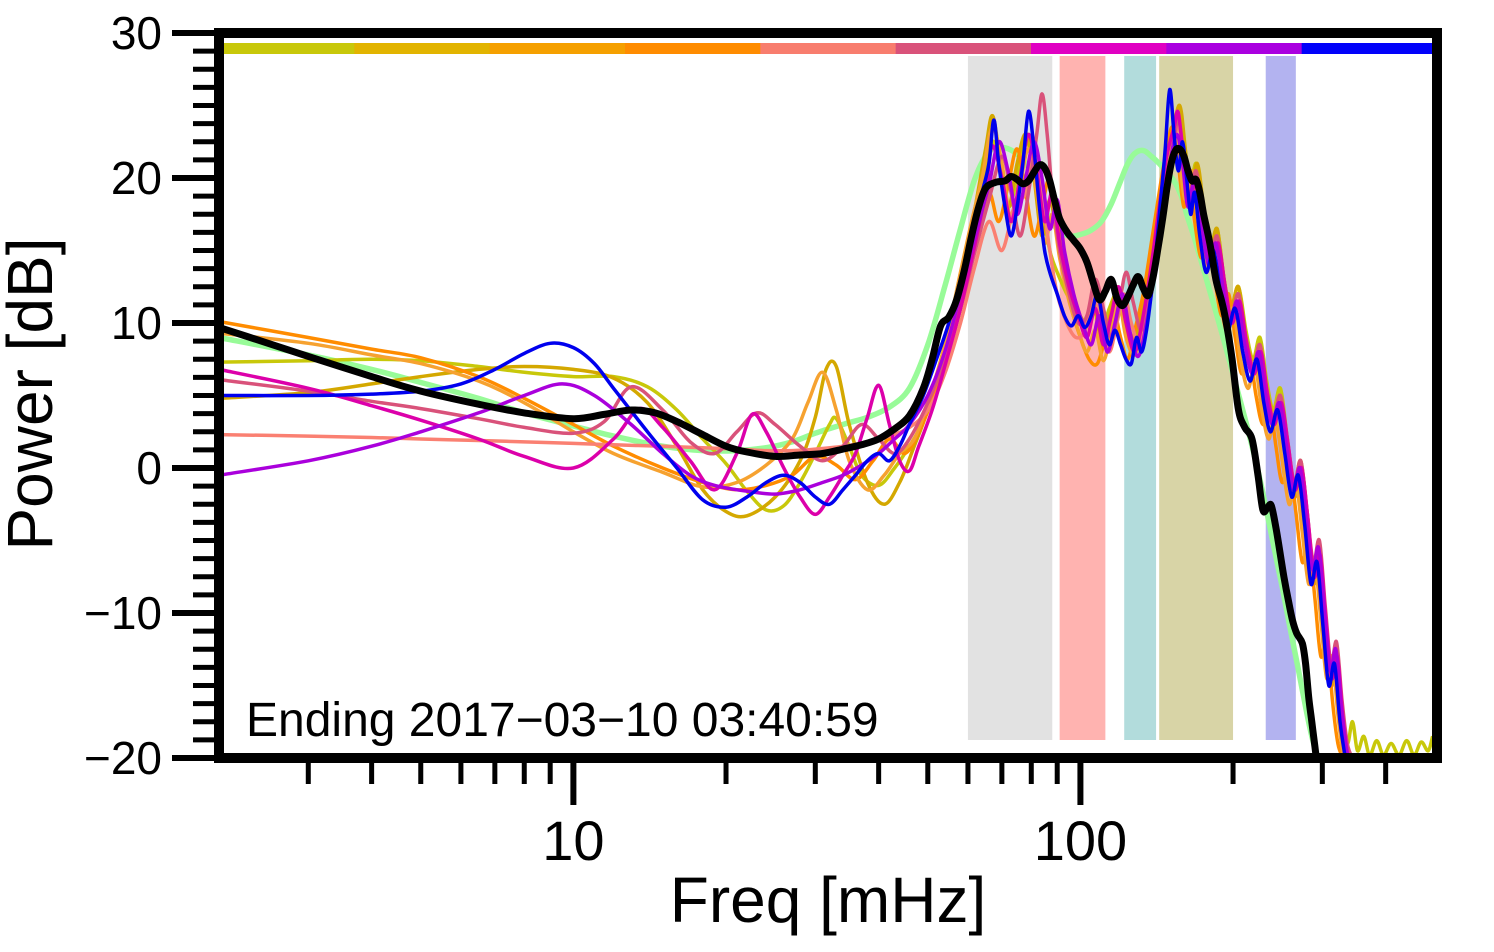  Describe the element at coordinates (123, 613) in the screenshot. I see `y-tick-label: −10` at that location.